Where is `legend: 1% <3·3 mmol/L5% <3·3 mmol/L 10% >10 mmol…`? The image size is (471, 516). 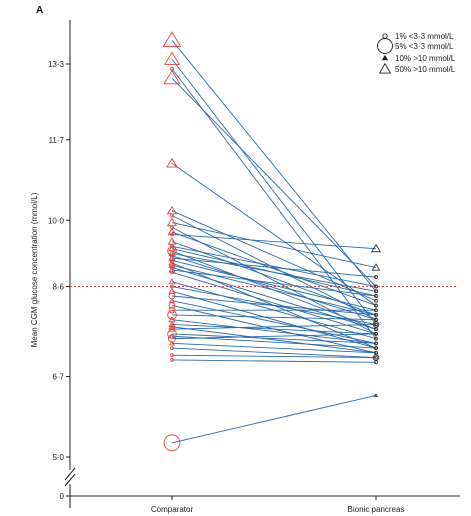 legend: 1% <3·3 mmol/L5% <3·3 mmol/L 10% >10 mmol… is located at coordinates (416, 53).